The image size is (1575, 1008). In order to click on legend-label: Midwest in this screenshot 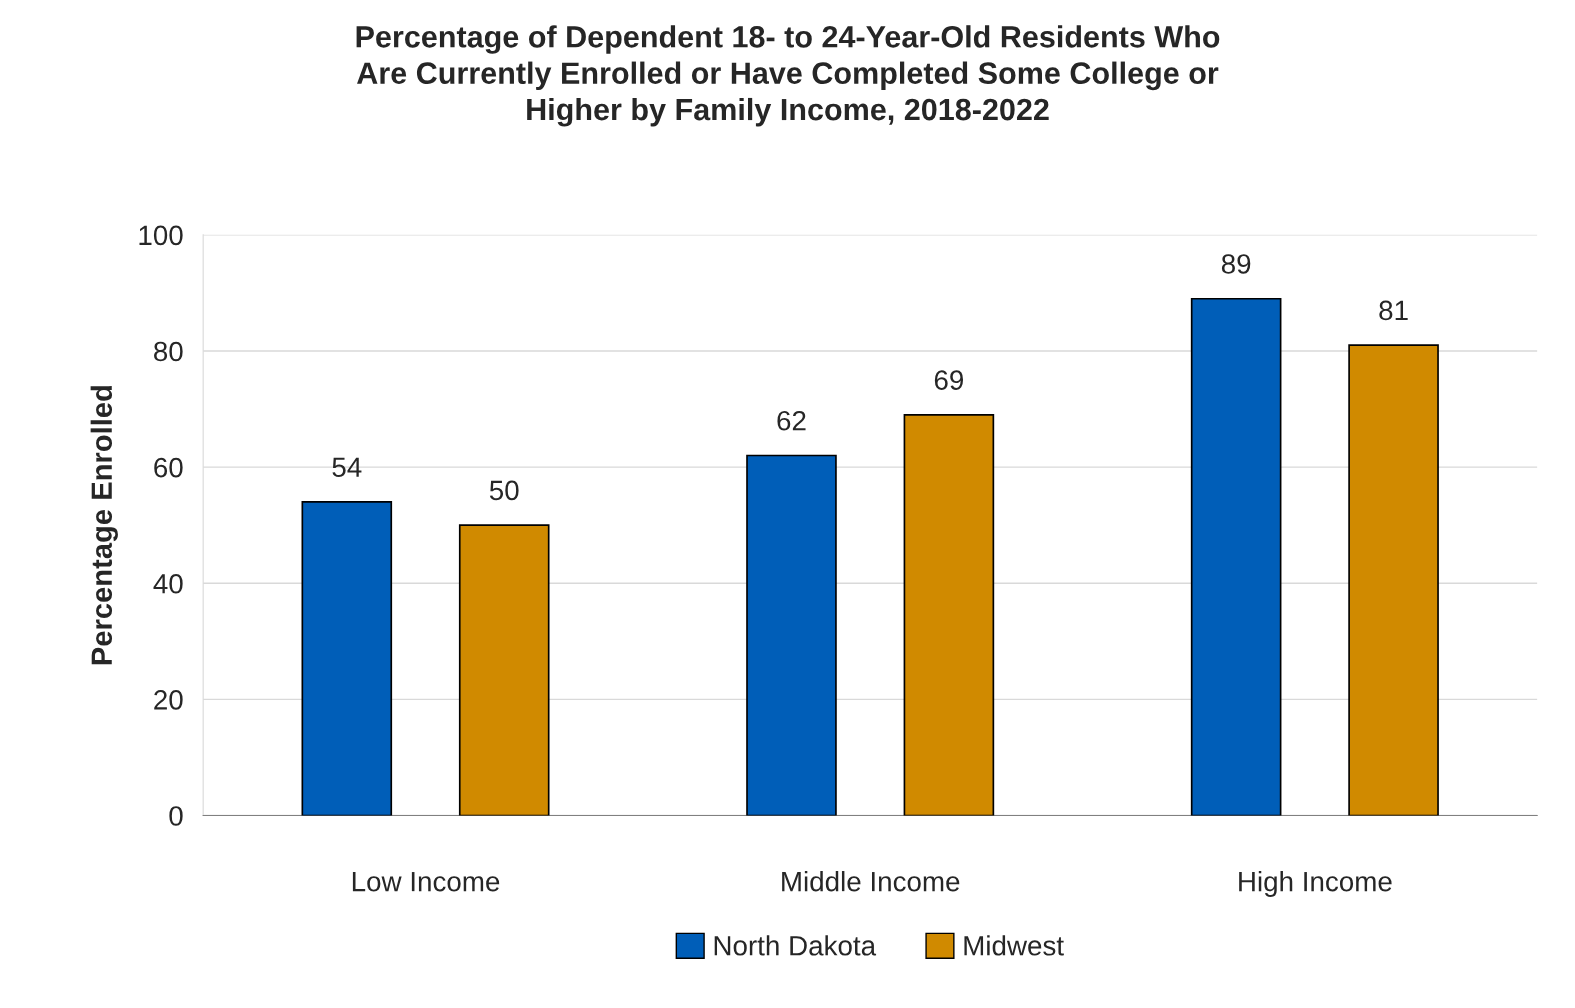, I will do `click(1014, 945)`.